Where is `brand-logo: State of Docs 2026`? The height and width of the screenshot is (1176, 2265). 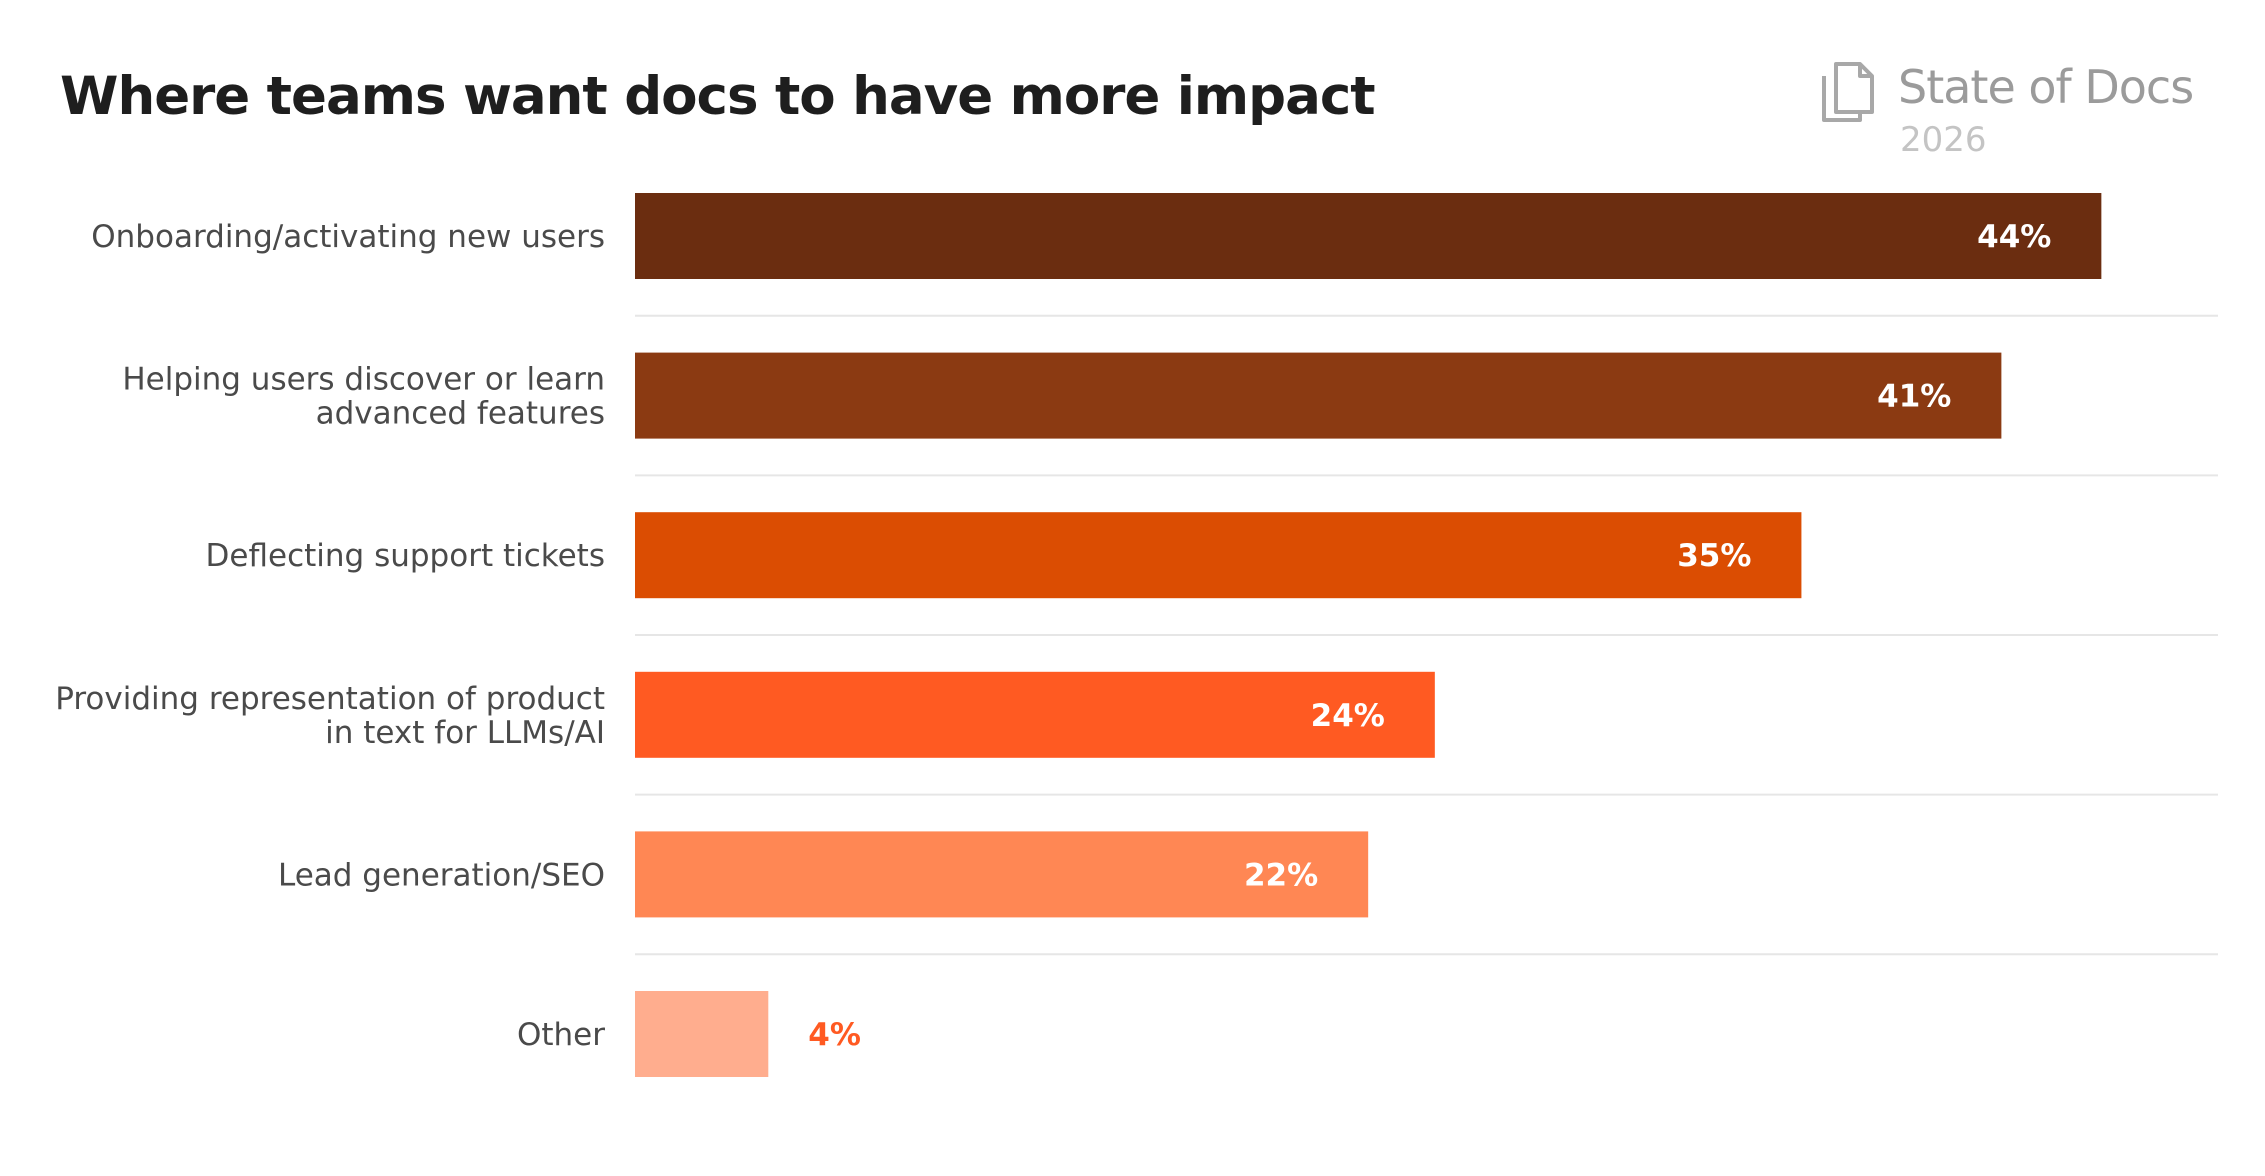
brand-logo: State of Docs 2026 is located at coordinates (2030, 113).